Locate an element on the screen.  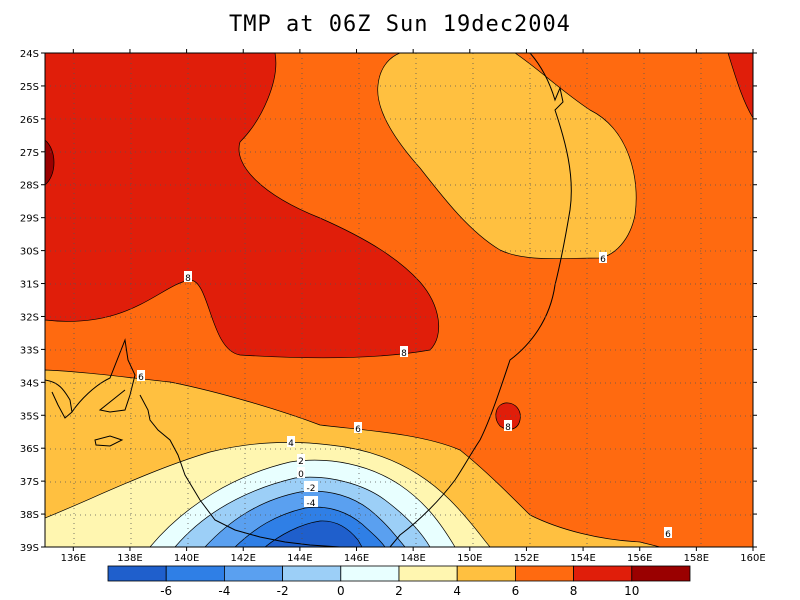
lat-label: 32S is located at coordinates (29, 317).